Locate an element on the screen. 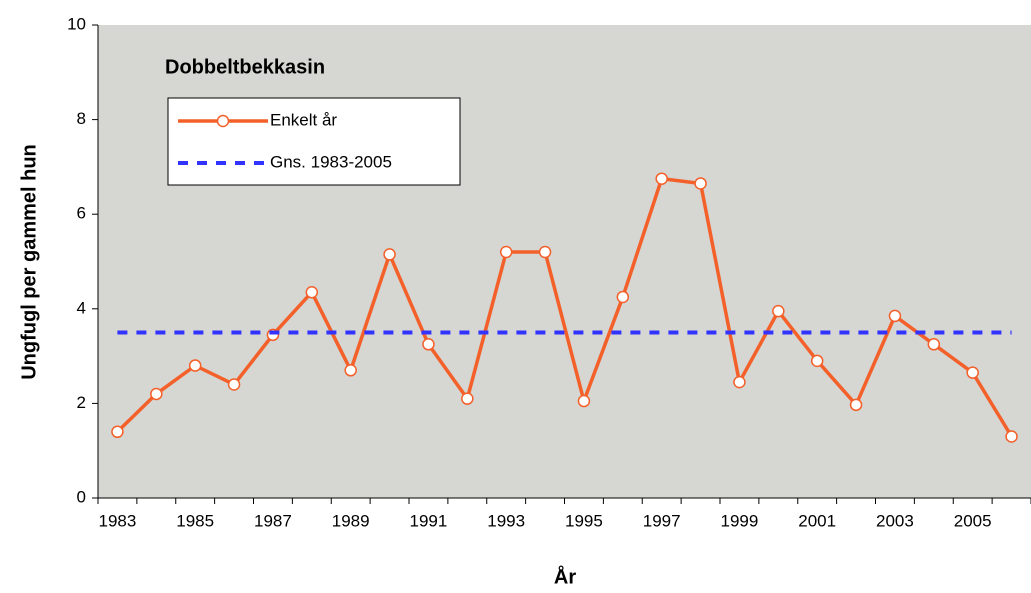  legend-box is located at coordinates (314, 141).